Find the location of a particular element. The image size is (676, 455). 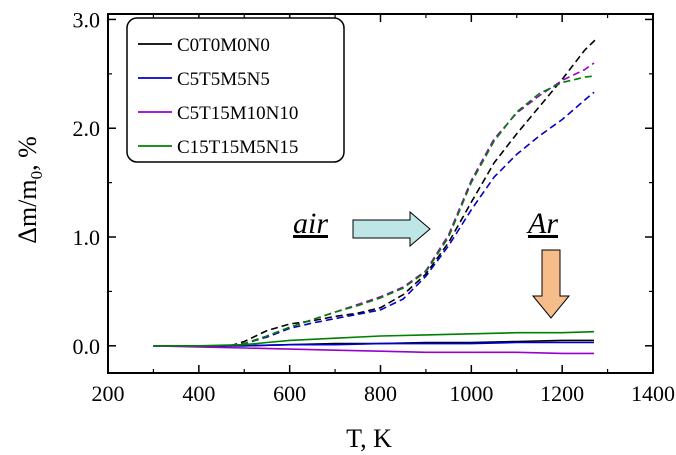

legend-label: C15T15M5N15 is located at coordinates (237, 147).